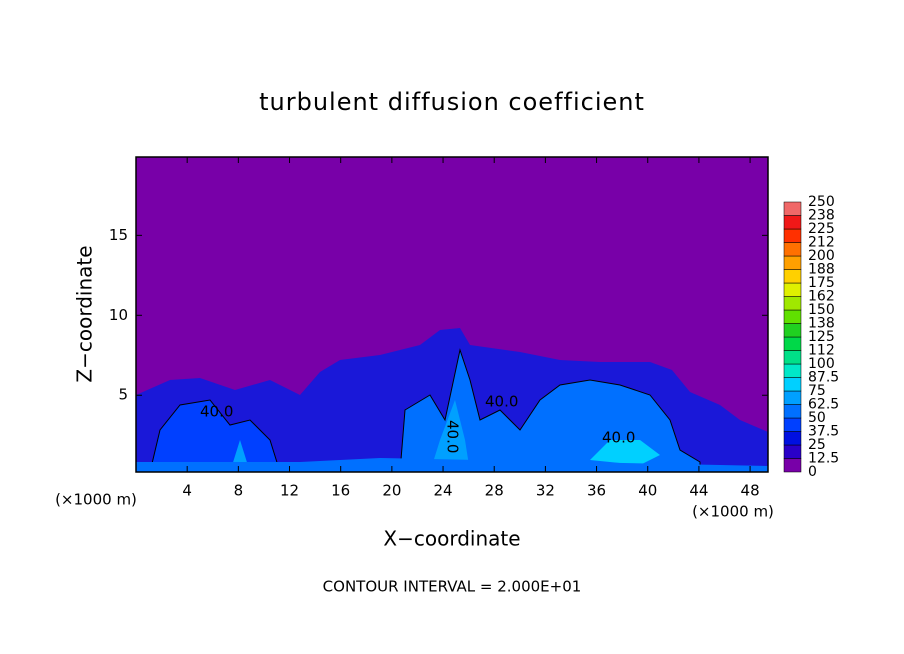  Describe the element at coordinates (821, 256) in the screenshot. I see `colorbar-label: 200` at that location.